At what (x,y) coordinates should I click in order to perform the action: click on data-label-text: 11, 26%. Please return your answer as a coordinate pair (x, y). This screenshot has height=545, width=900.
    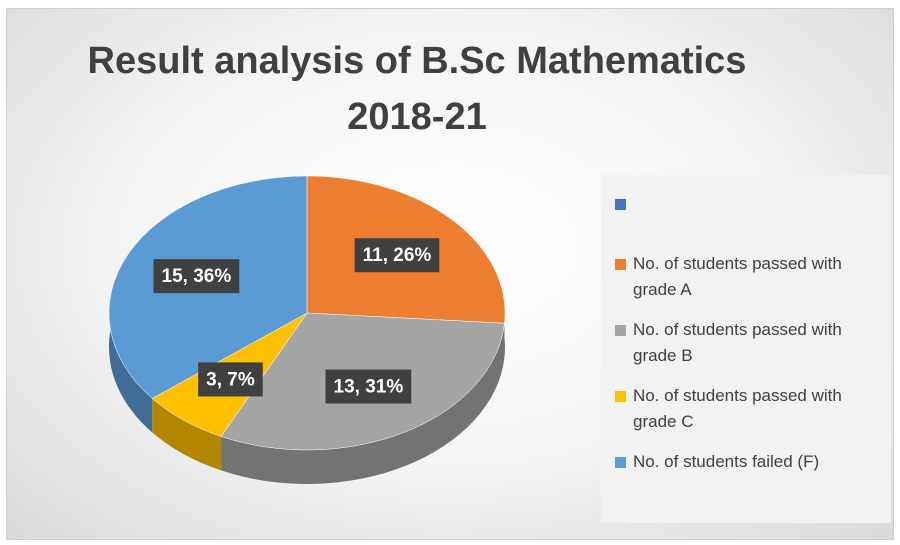
    Looking at the image, I should click on (397, 255).